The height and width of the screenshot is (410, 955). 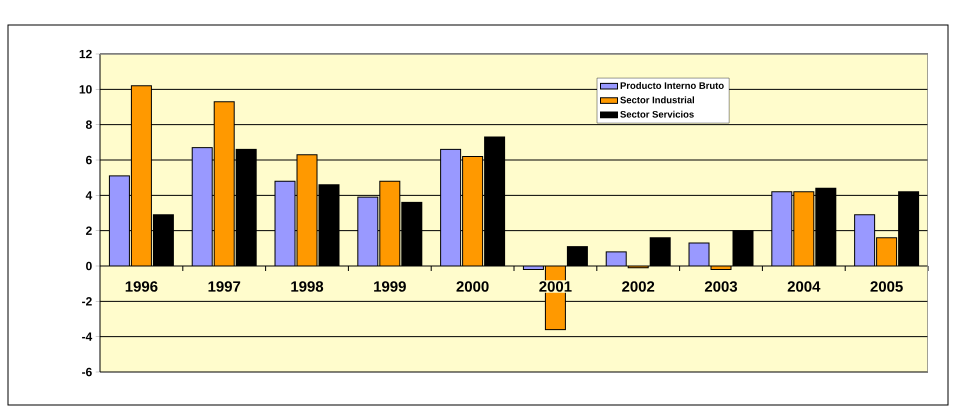 I want to click on x-tick-label: 2001, so click(x=555, y=286).